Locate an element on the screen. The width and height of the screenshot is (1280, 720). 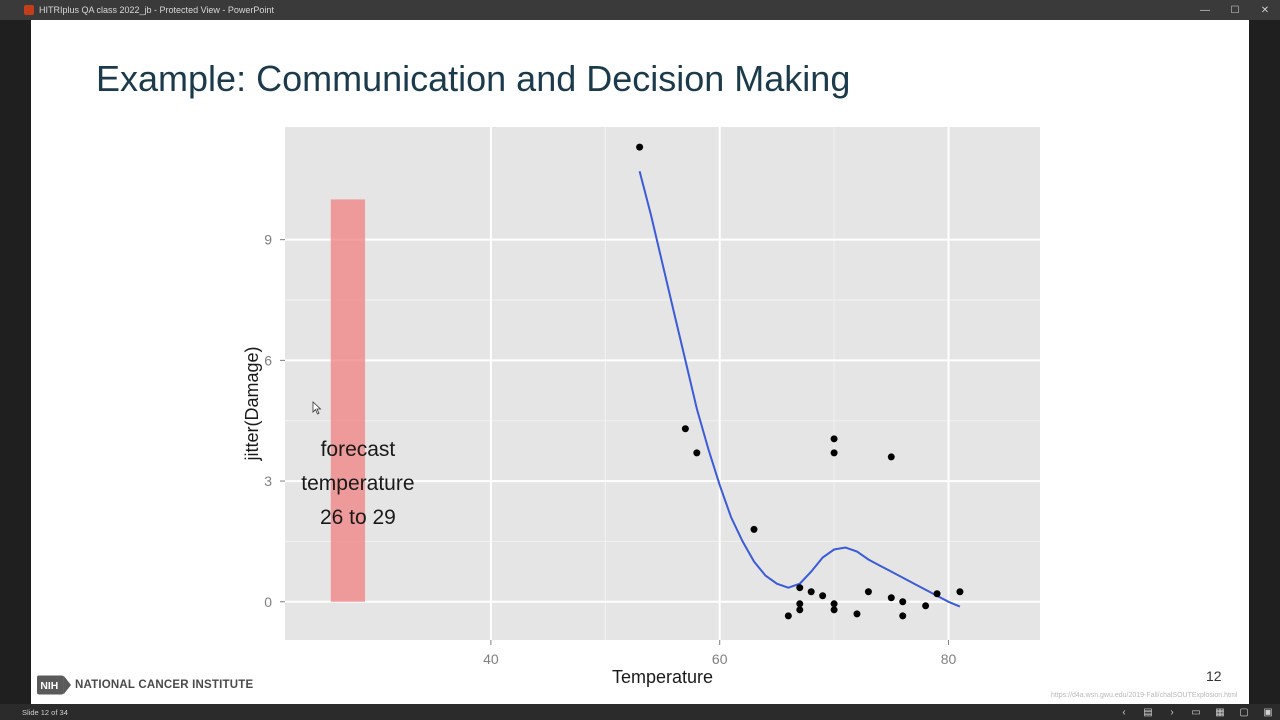
maximize-button: ☐ is located at coordinates (1235, 10).